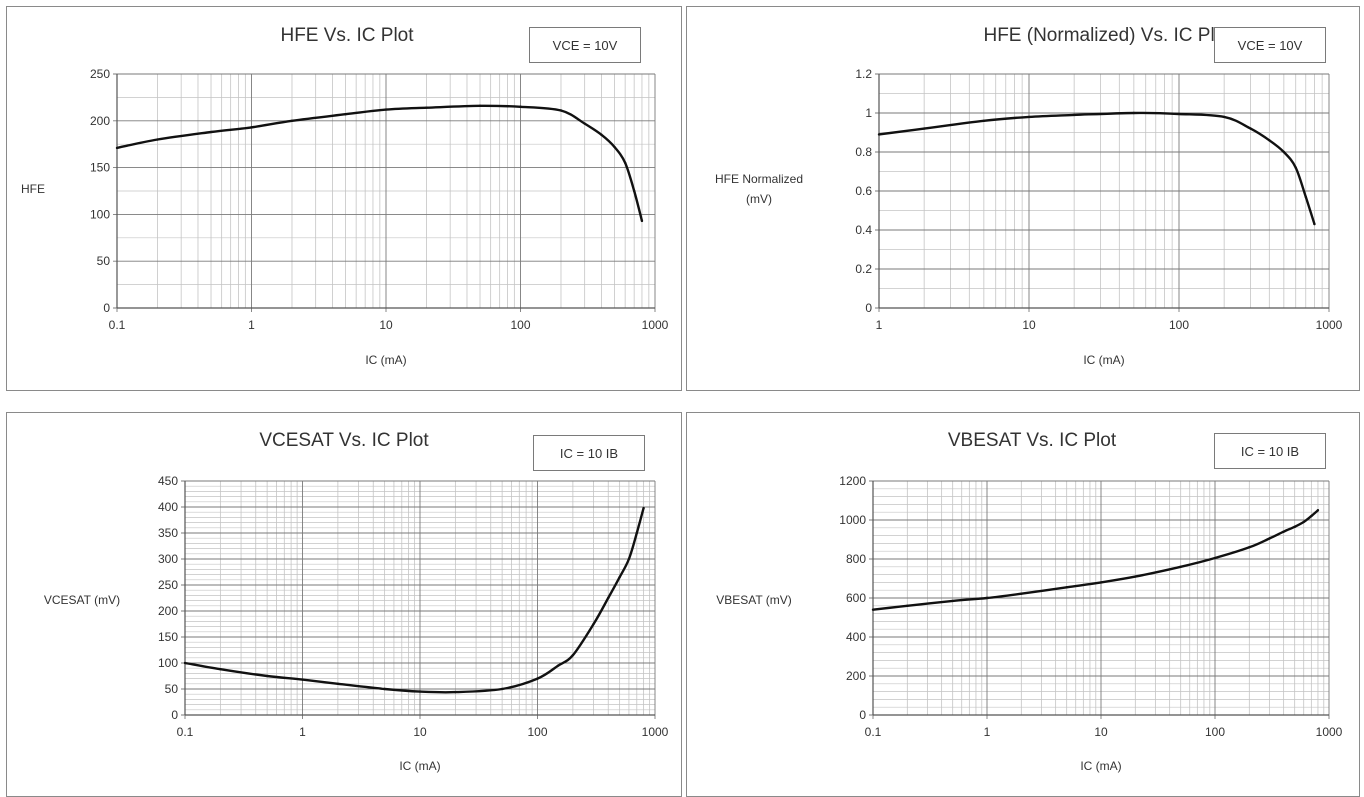  Describe the element at coordinates (168, 507) in the screenshot. I see `y-tick-label: 400` at that location.